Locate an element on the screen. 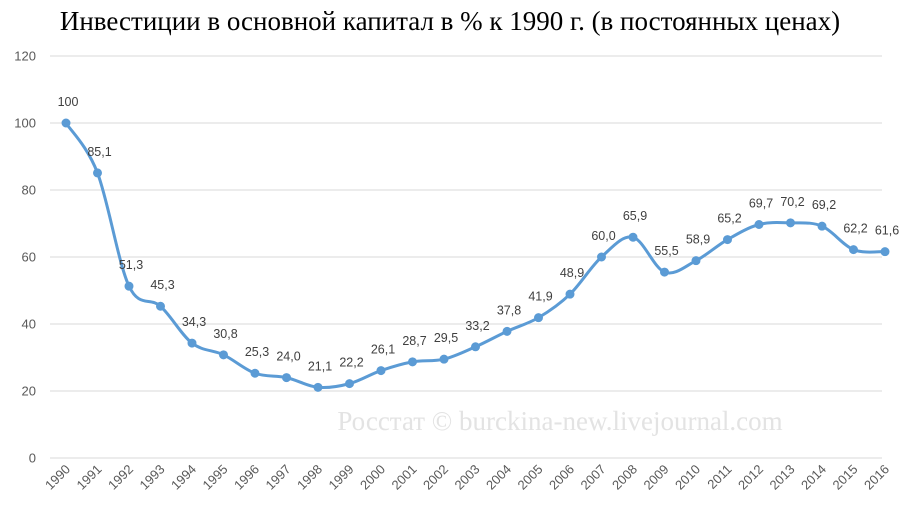 The width and height of the screenshot is (900, 517). x-tick-label: 2007 is located at coordinates (593, 477).